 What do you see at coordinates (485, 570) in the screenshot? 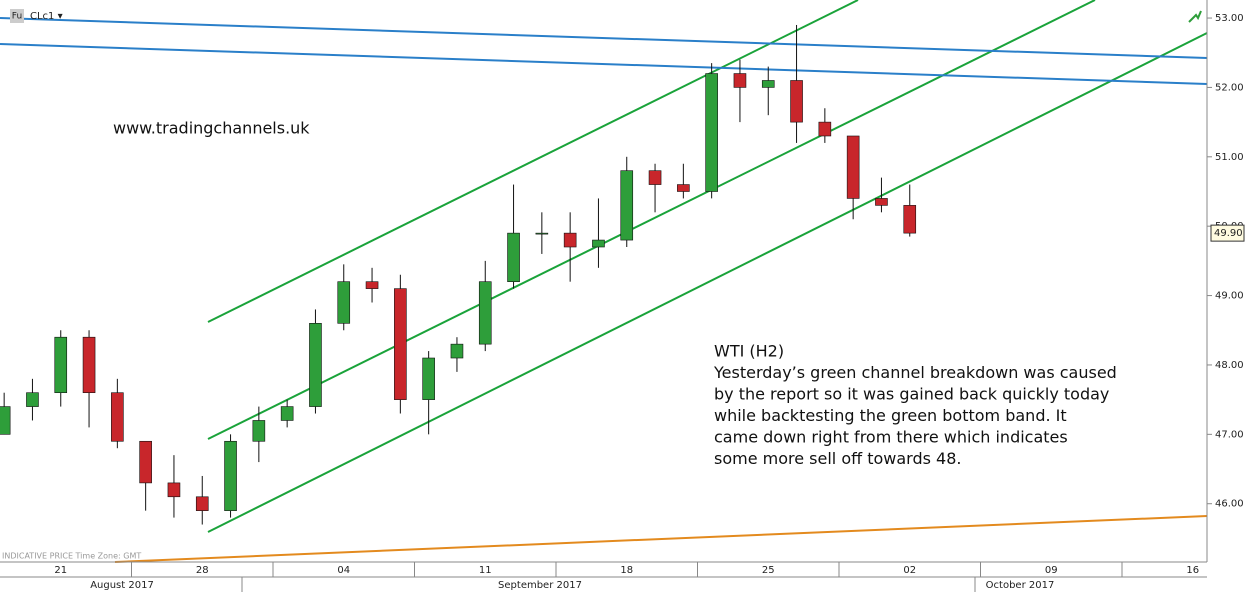
I see `x-tick-label: 11` at bounding box center [485, 570].